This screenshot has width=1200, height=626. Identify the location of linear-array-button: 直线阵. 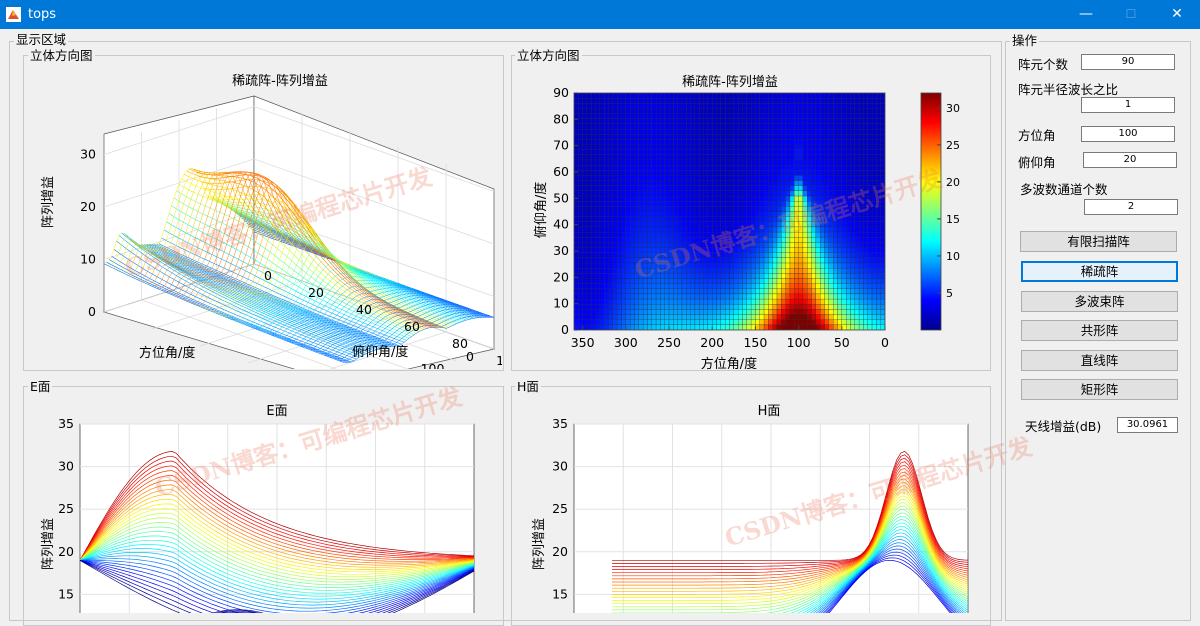
(1099, 360).